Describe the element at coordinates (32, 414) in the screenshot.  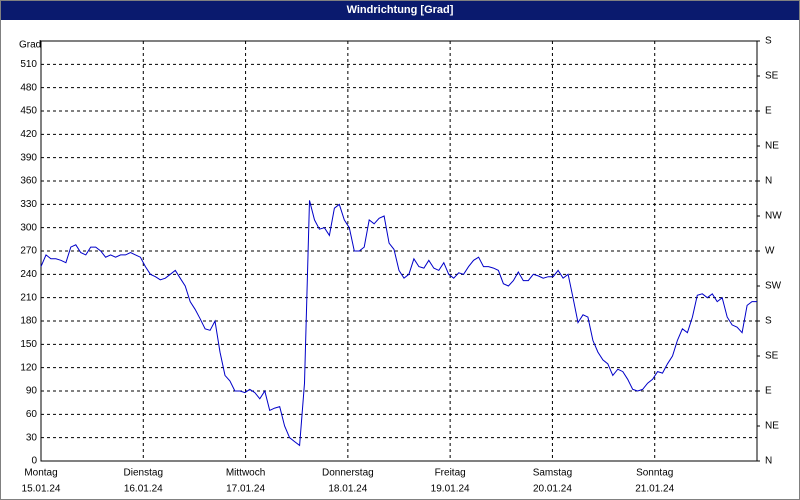
I see `y-tick-label: 60` at that location.